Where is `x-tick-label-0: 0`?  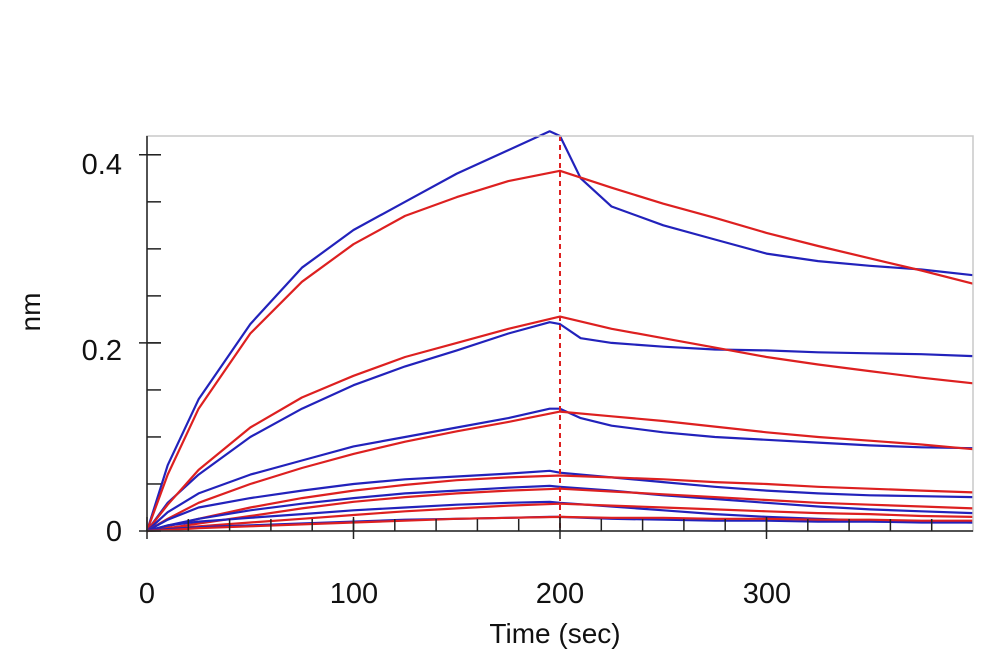 x-tick-label-0: 0 is located at coordinates (147, 594).